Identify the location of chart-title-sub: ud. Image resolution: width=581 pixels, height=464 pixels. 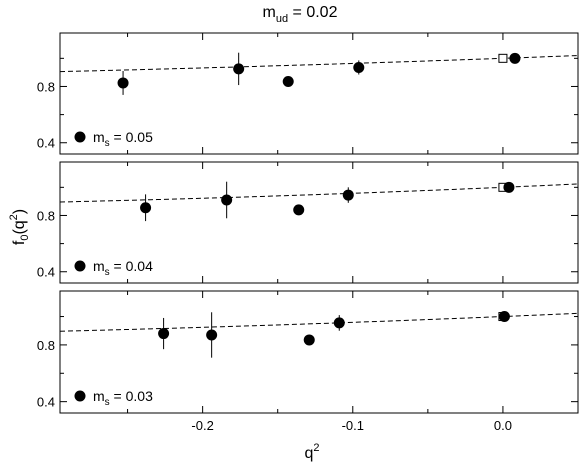
(282, 19).